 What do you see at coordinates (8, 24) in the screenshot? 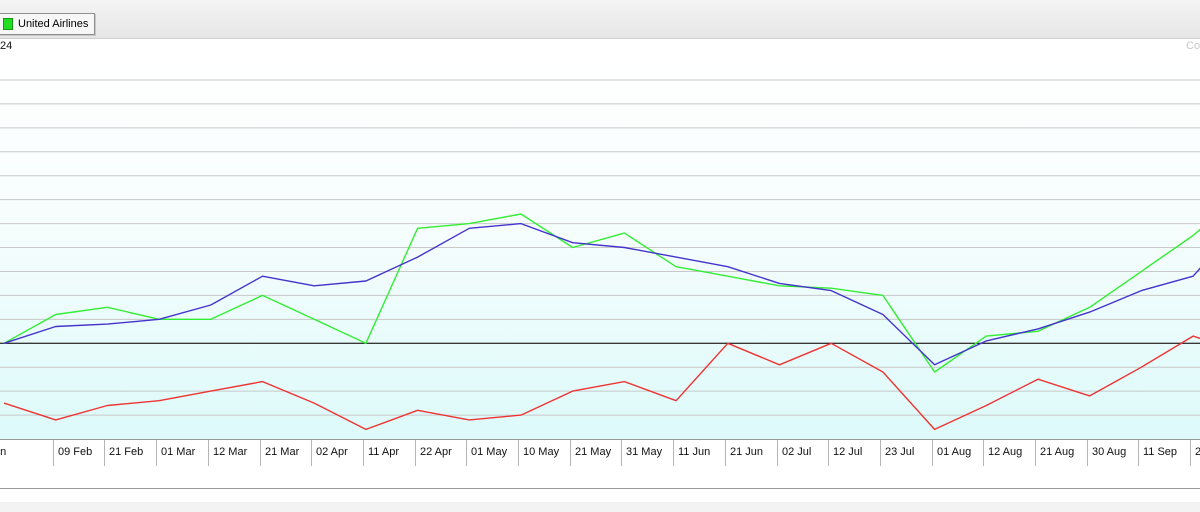
I see `legend-swatch-icon` at bounding box center [8, 24].